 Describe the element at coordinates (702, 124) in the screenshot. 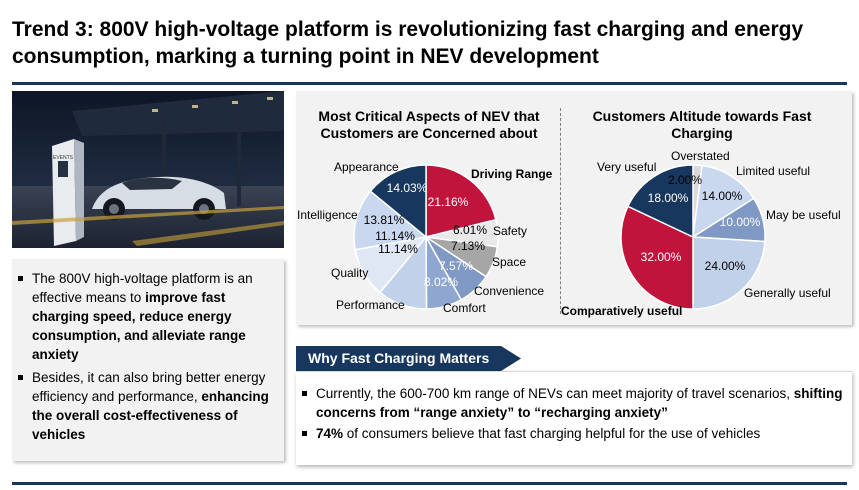

I see `chart2-title: Customers Altitude towards Fast Charging` at that location.